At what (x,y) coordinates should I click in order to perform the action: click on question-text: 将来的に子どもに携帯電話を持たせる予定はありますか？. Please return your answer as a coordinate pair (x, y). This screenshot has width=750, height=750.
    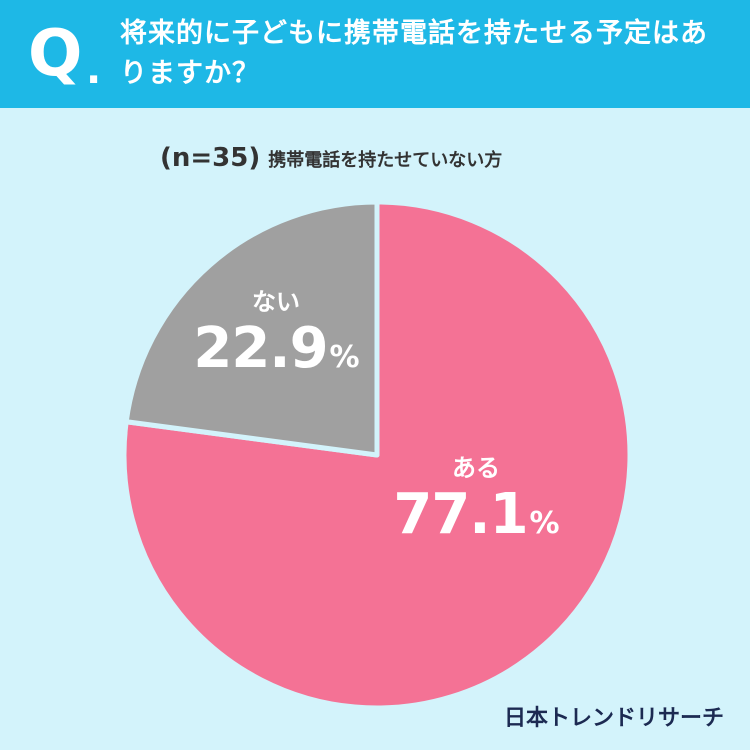
    Looking at the image, I should click on (414, 53).